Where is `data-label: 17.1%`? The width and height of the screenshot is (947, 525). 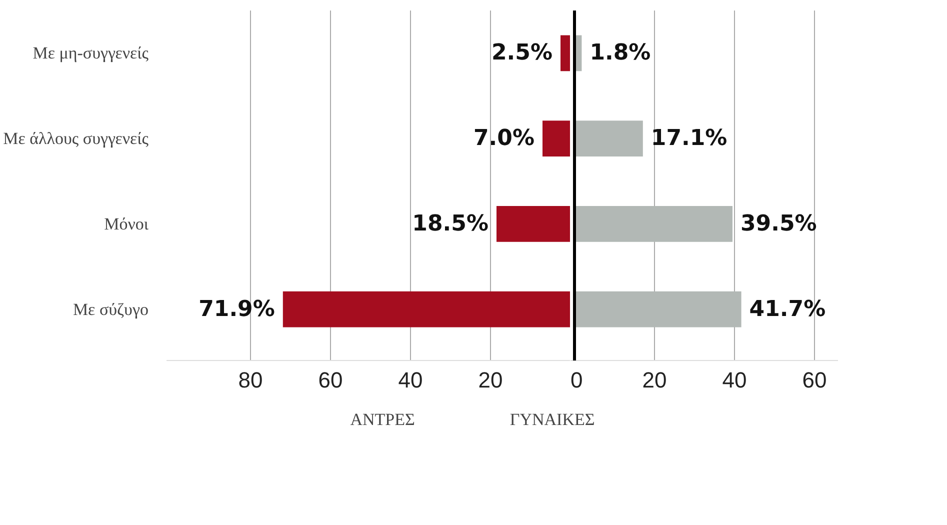 data-label: 17.1% is located at coordinates (689, 139).